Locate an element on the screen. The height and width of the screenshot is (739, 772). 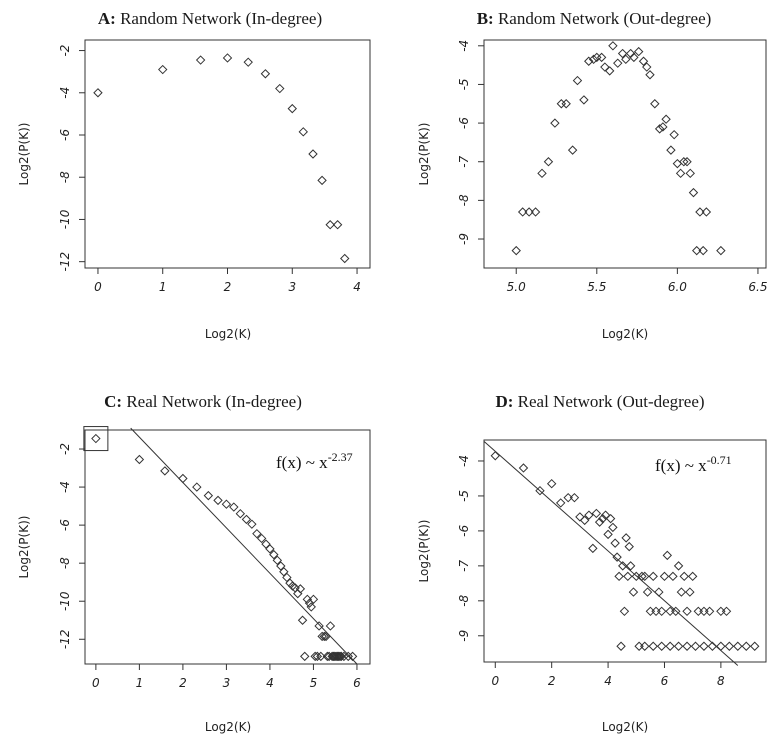
panel-d-ytick-label: -8 is located at coordinates (464, 600).